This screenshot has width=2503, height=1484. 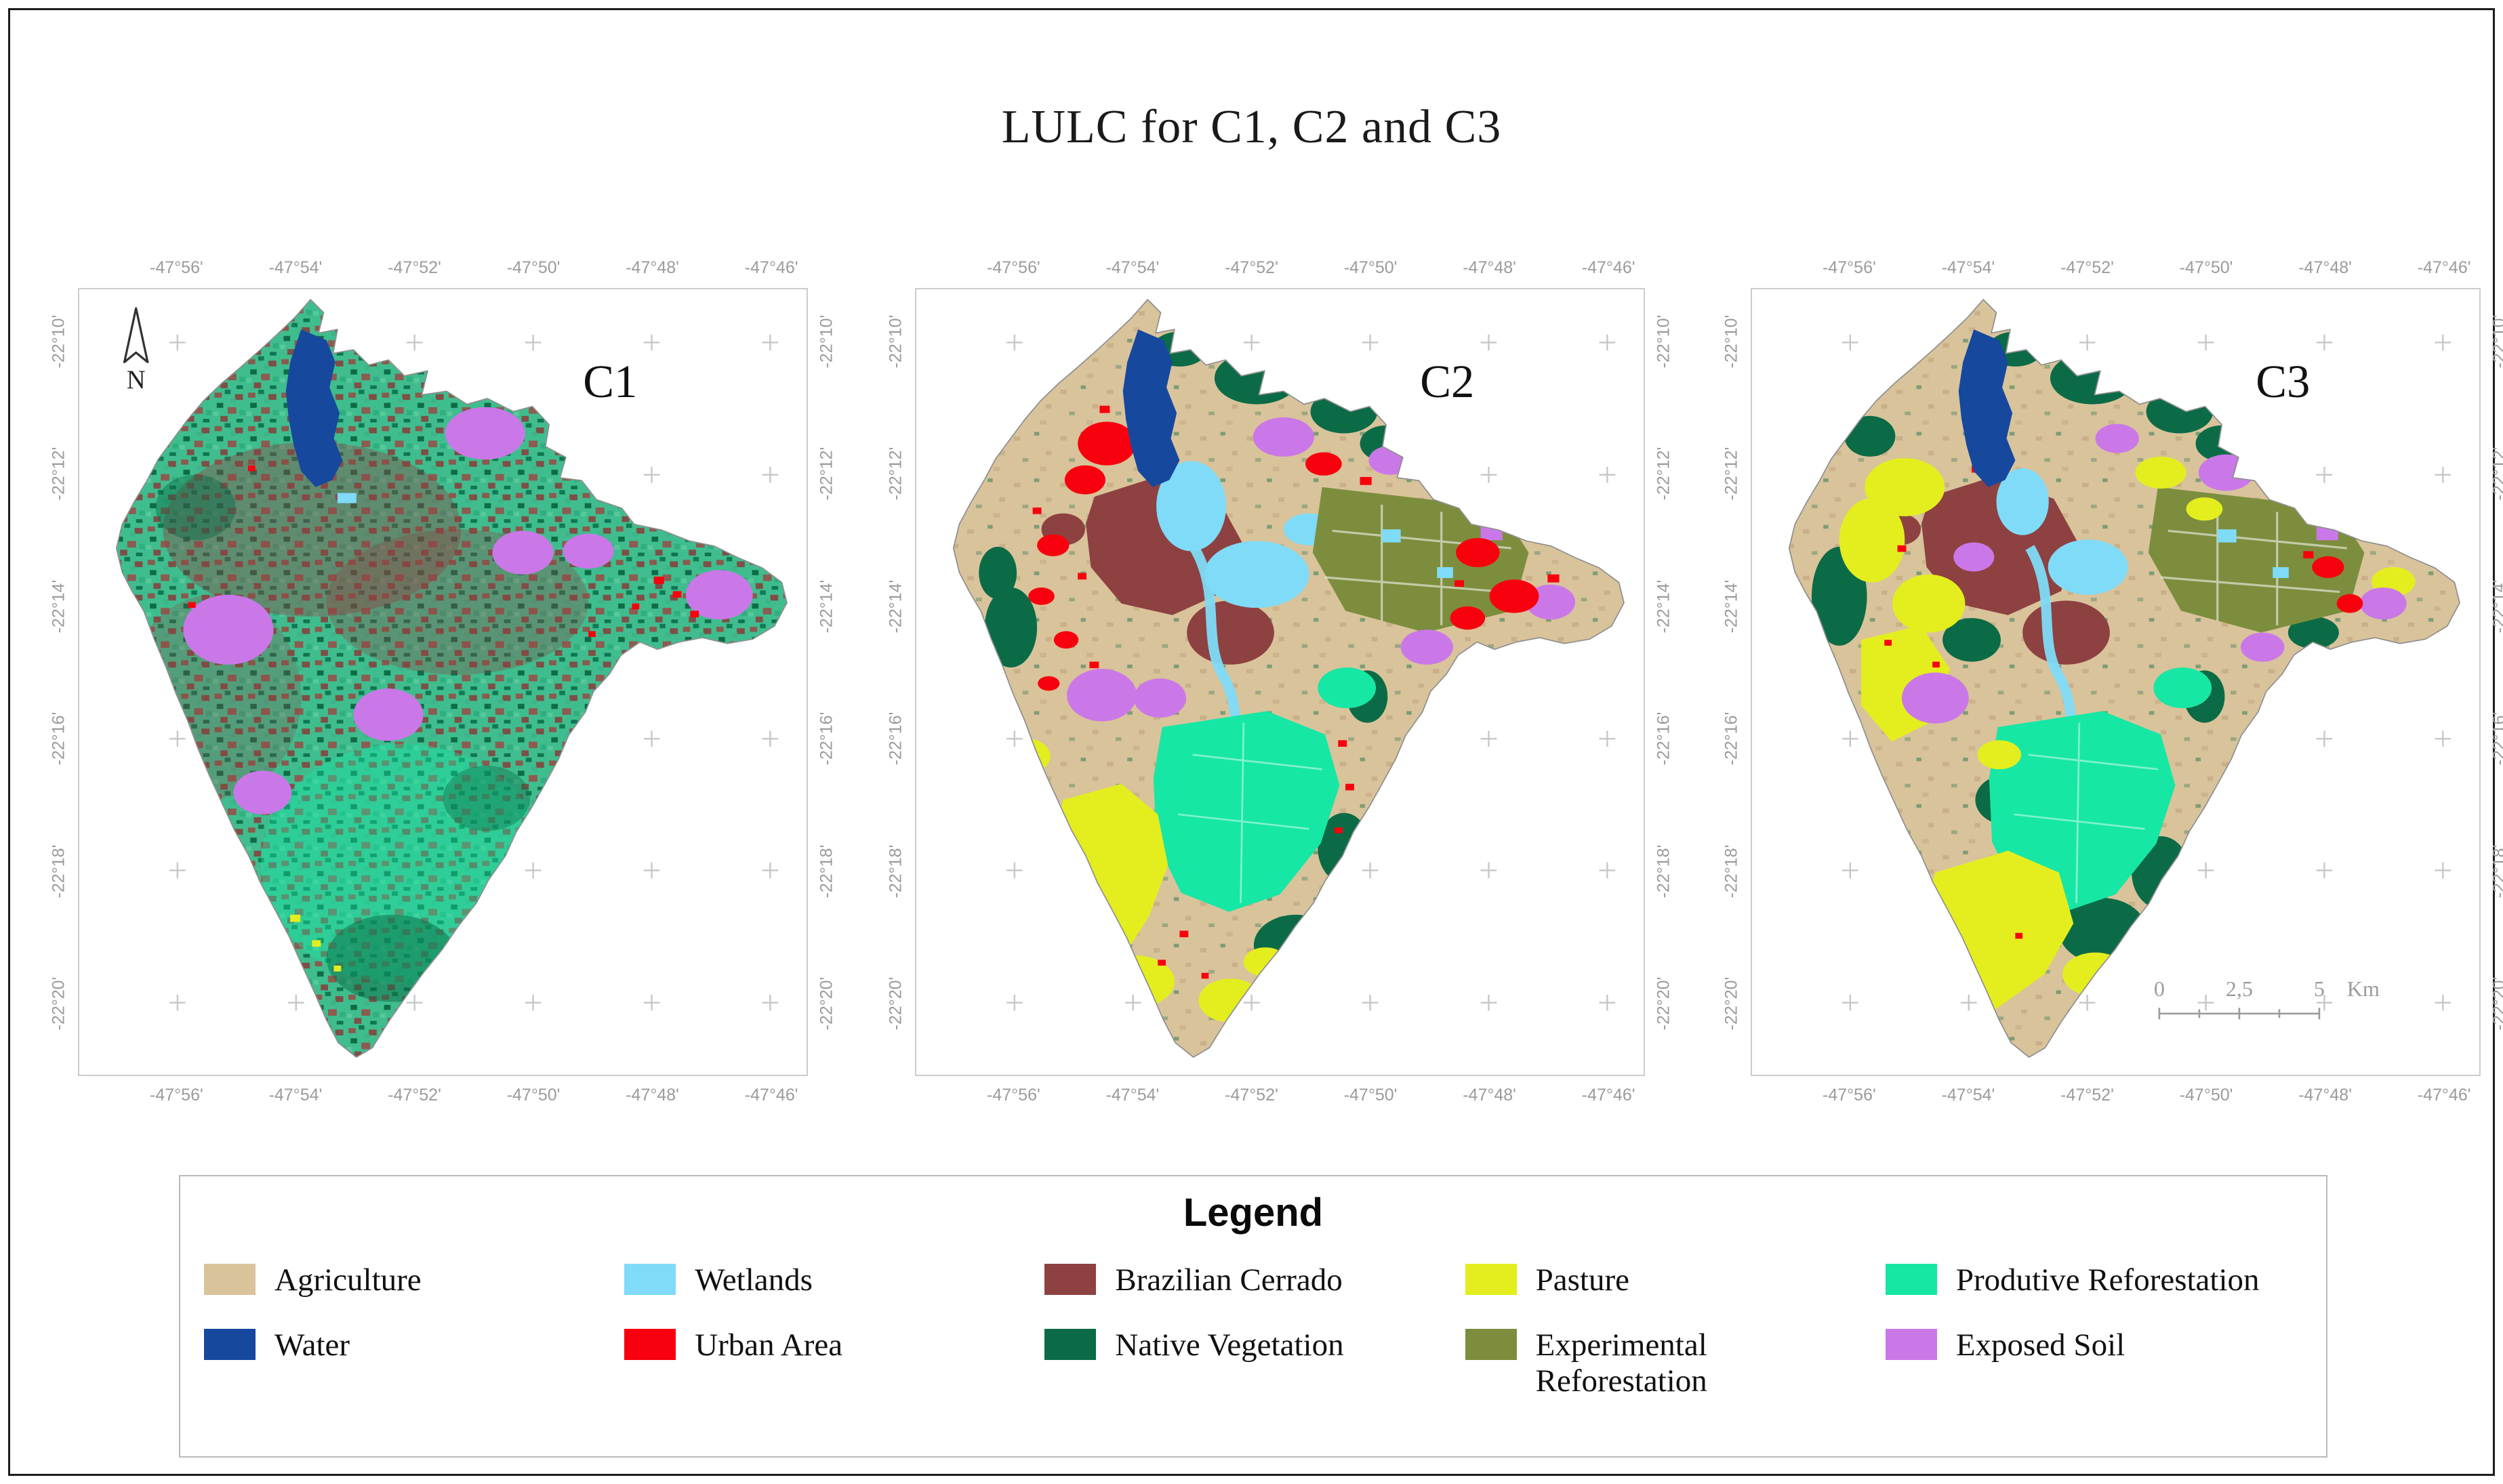 I want to click on scale-bar: 0 2,5 5 Km, so click(x=2267, y=998).